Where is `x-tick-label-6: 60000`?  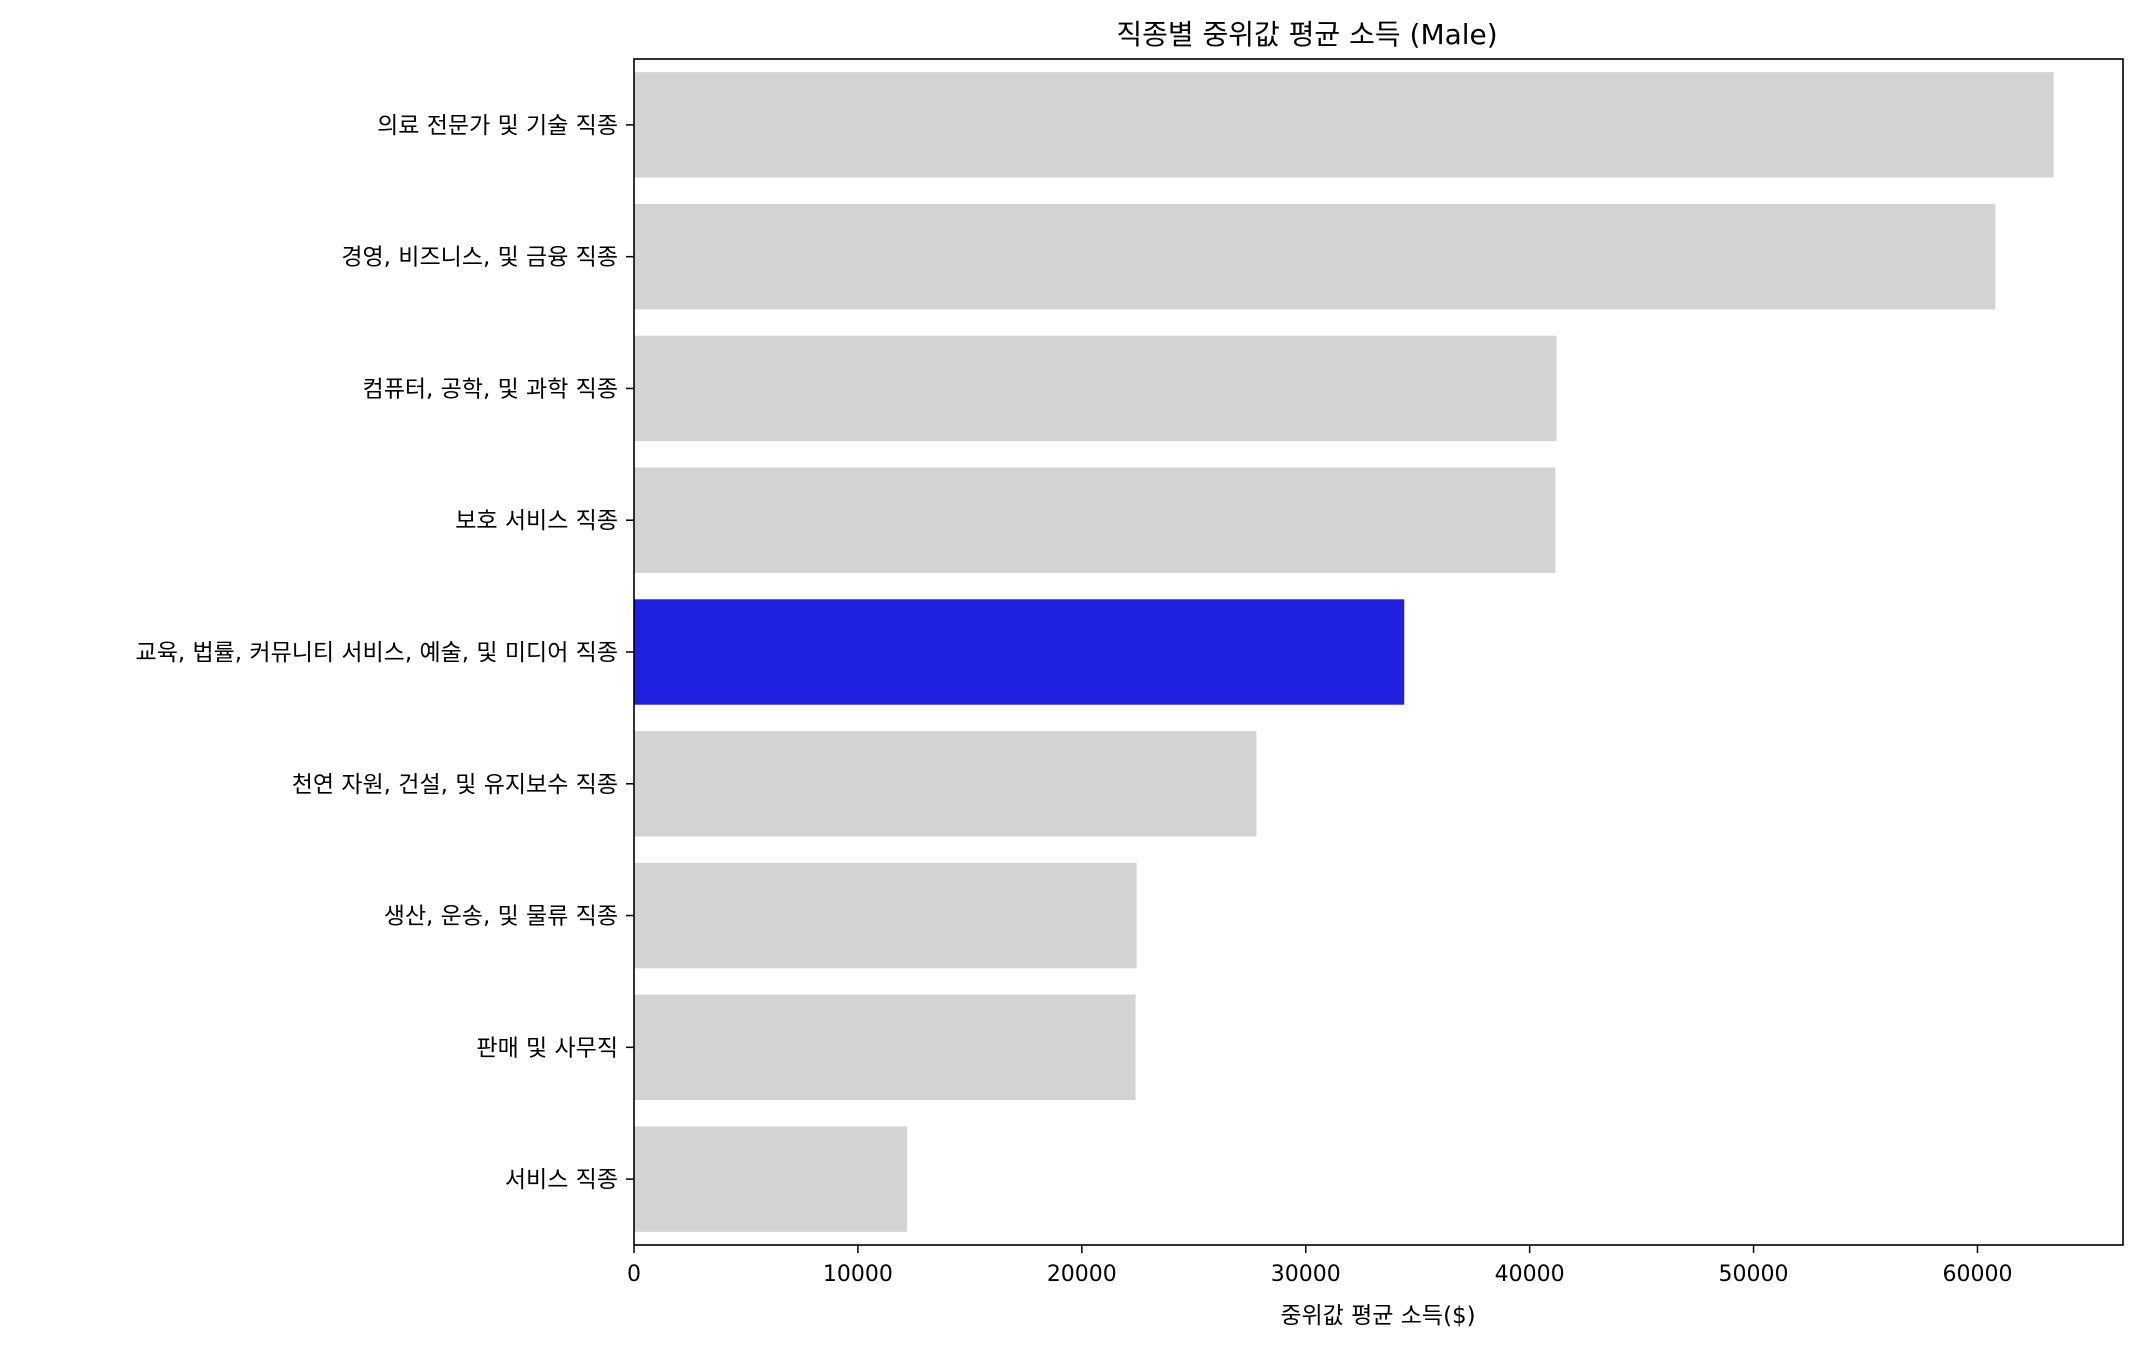 x-tick-label-6: 60000 is located at coordinates (1977, 1274).